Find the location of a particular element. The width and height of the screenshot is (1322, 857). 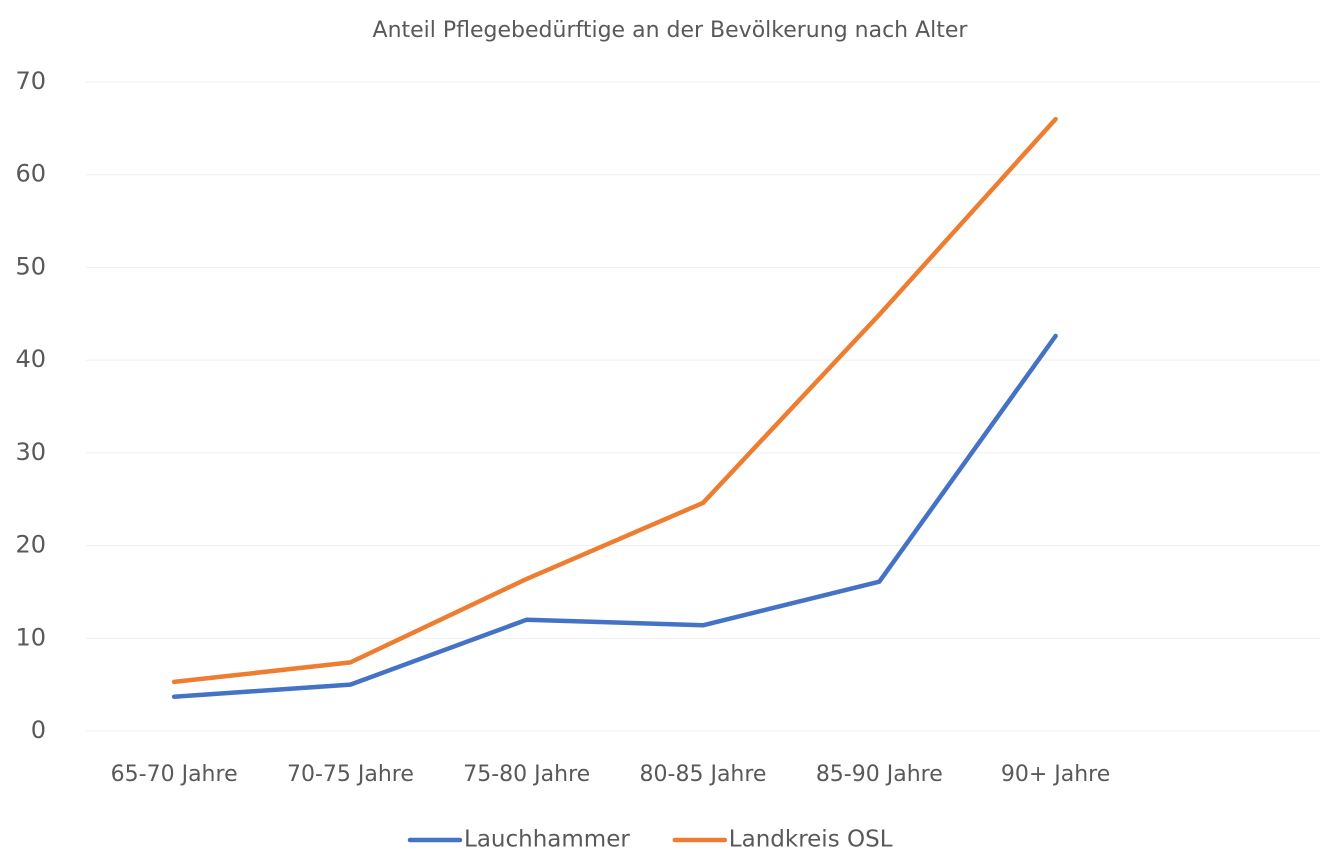

y-tick-label: 0 is located at coordinates (38, 730).